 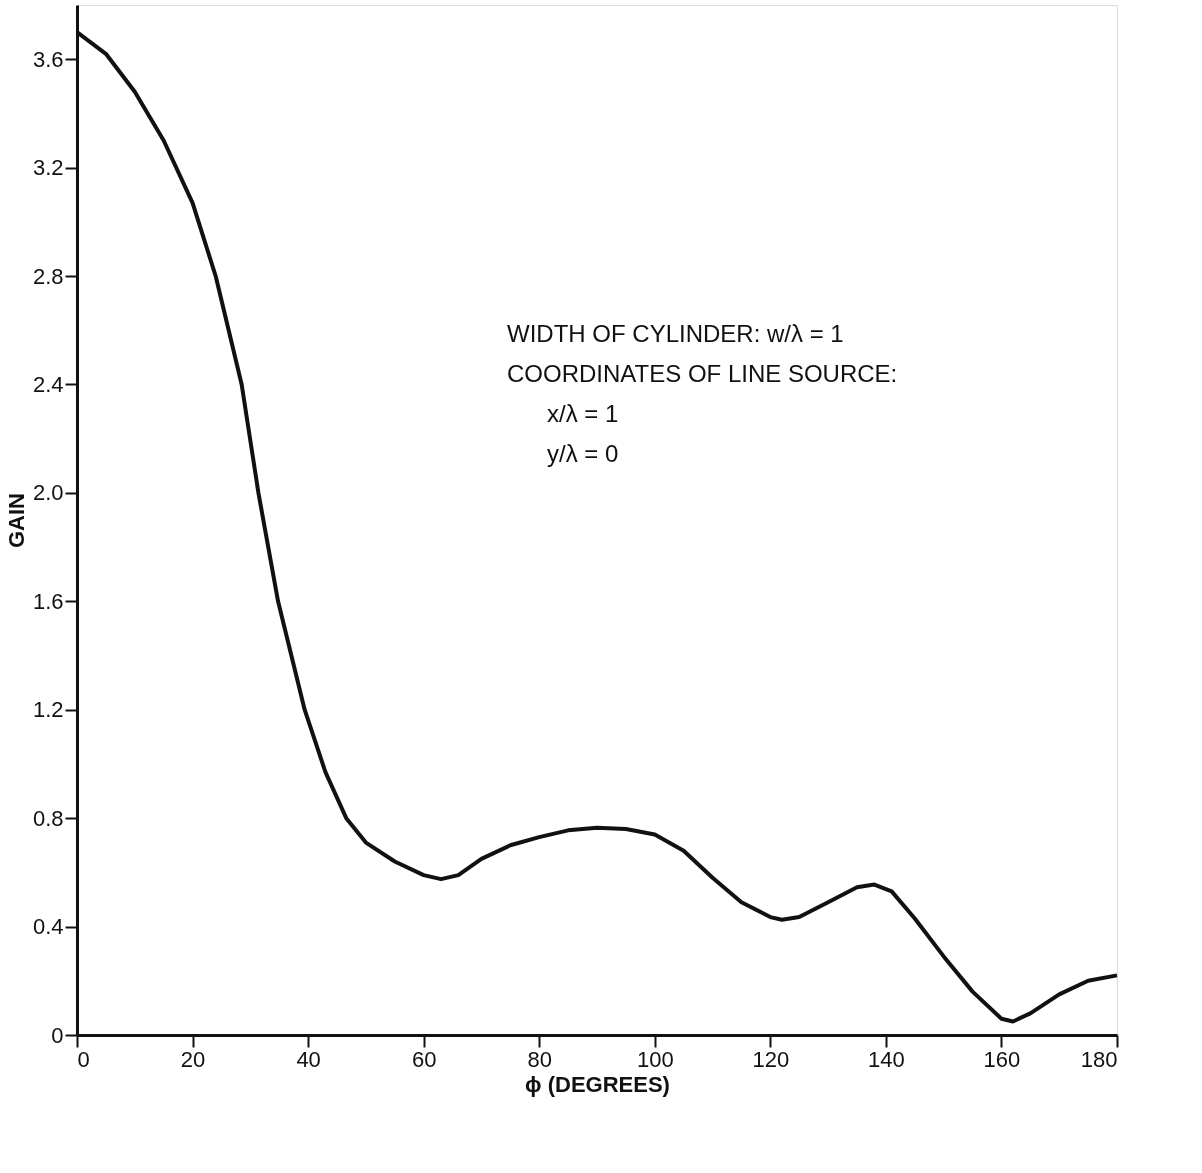 I want to click on x-tick-label: 100, so click(x=655, y=1059).